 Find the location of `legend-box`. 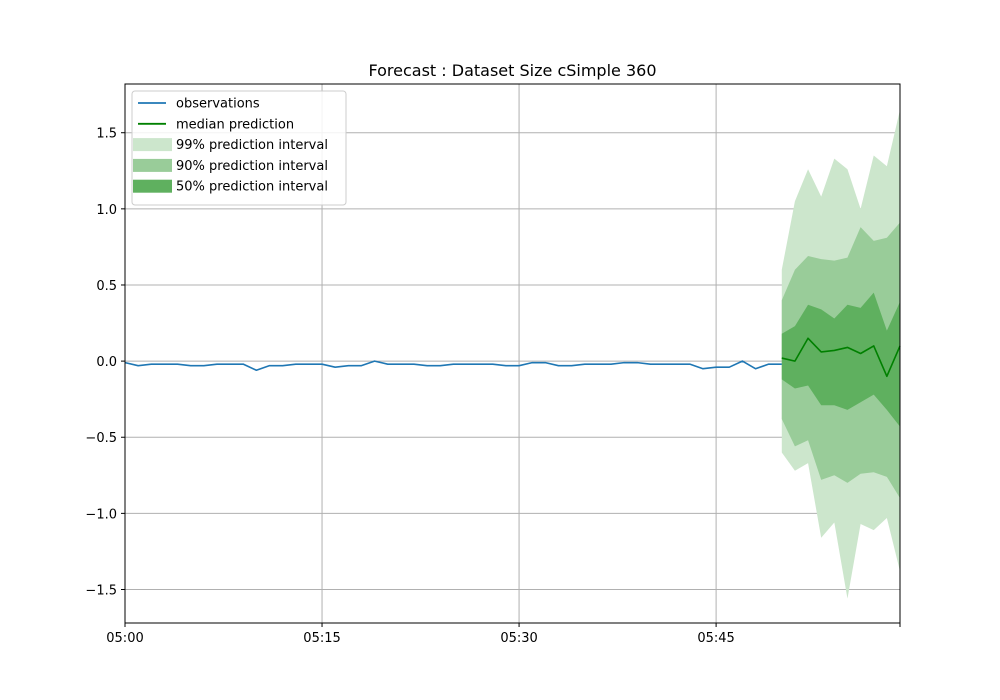

legend-box is located at coordinates (239, 148).